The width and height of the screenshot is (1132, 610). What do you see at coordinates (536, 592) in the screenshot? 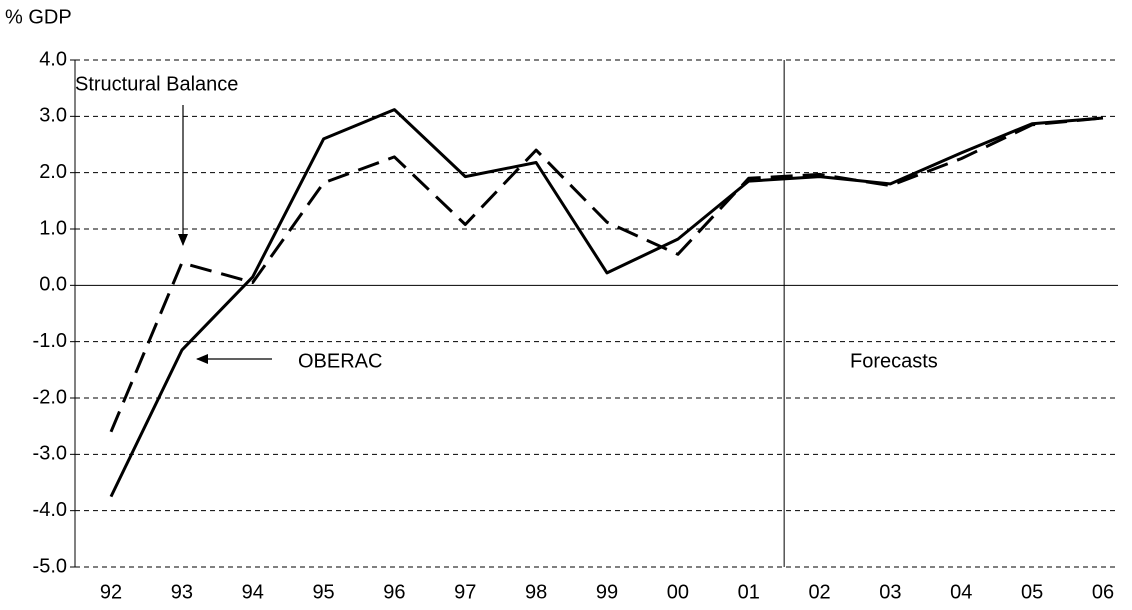
I see `x-tick-label: 98` at bounding box center [536, 592].